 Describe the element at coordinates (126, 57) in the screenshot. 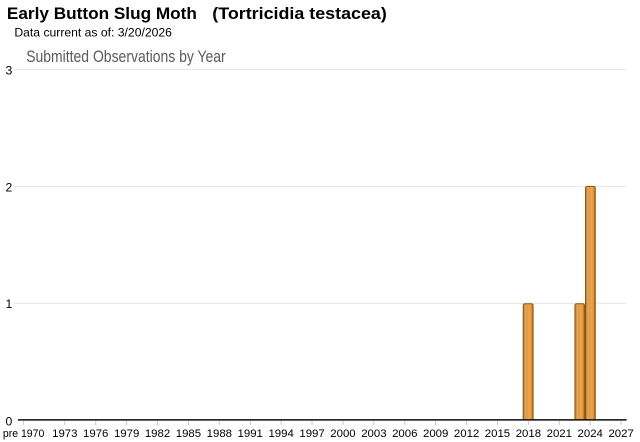

I see `svg-text: Submitted Observations by Year` at that location.